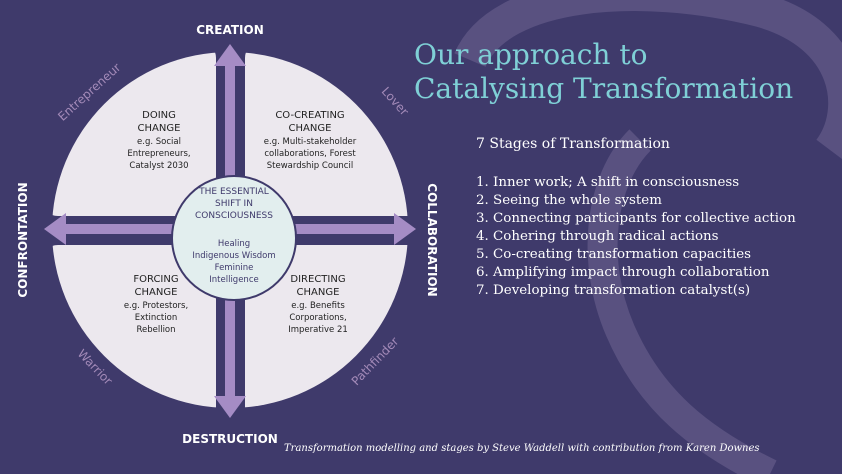  I want to click on directing-change-heading-1: DIRECTING, so click(317, 279).